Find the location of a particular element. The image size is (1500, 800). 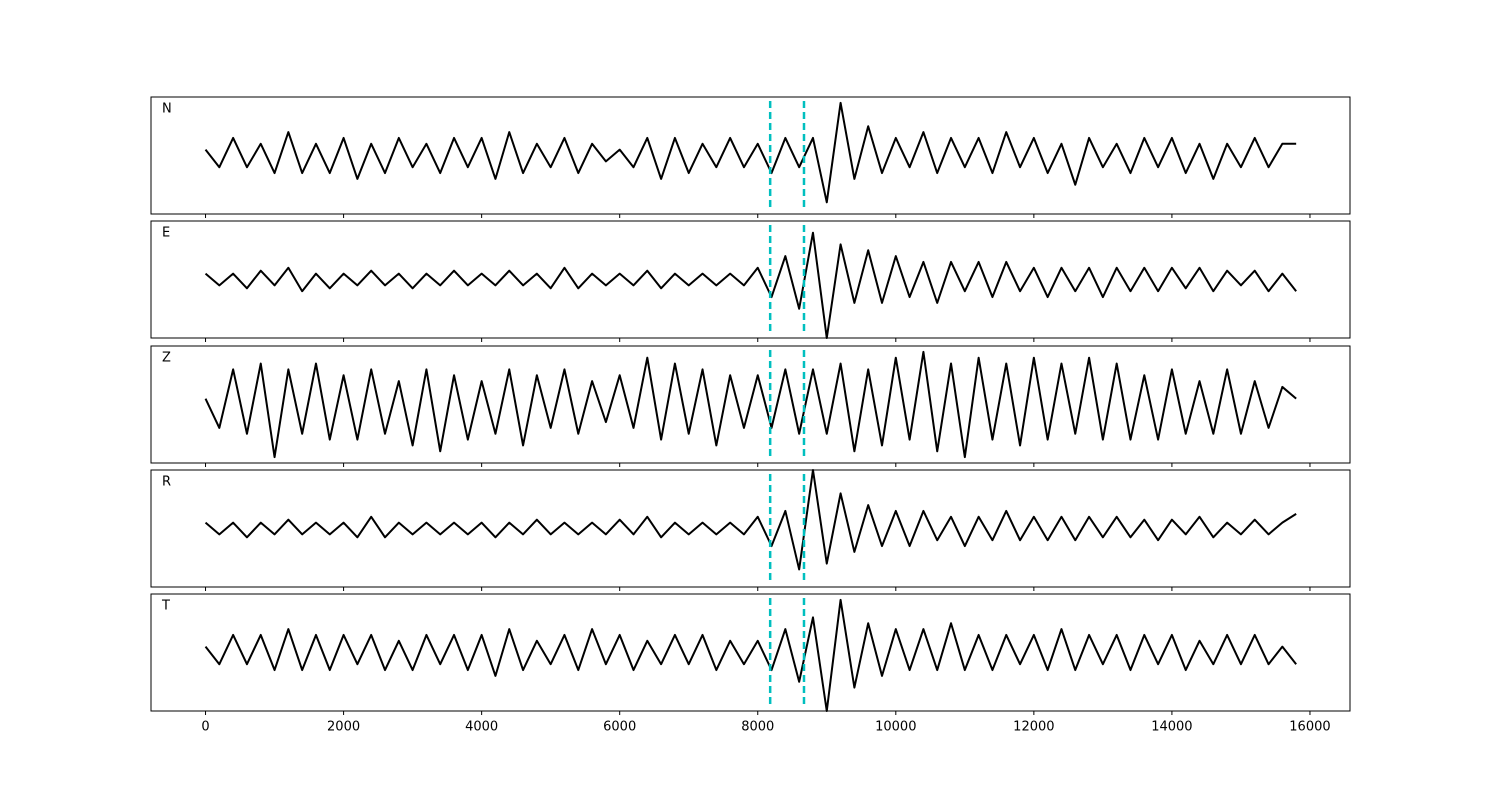

x-tick-label: 6000 is located at coordinates (619, 727).